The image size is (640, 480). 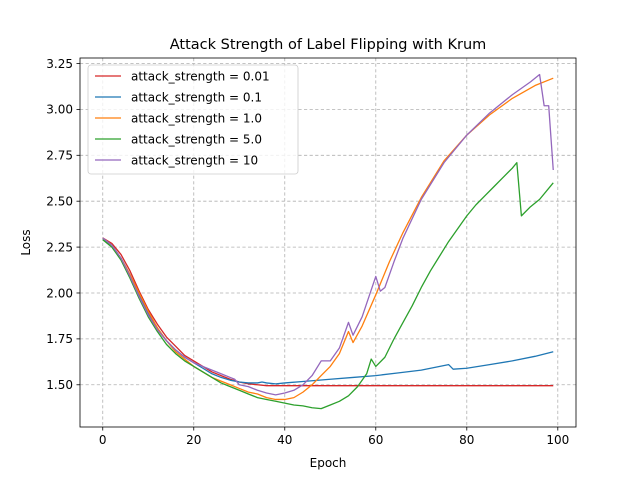 What do you see at coordinates (59, 156) in the screenshot?
I see `y-tick-label: 2.75` at bounding box center [59, 156].